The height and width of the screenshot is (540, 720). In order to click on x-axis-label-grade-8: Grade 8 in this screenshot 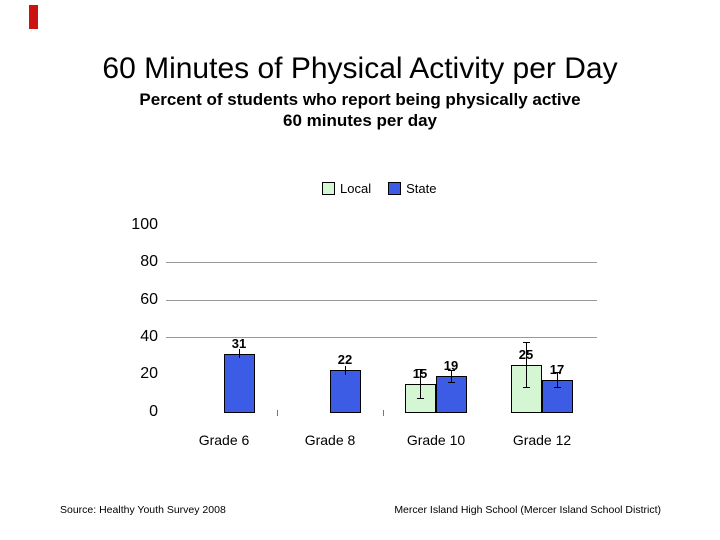, I will do `click(330, 440)`.